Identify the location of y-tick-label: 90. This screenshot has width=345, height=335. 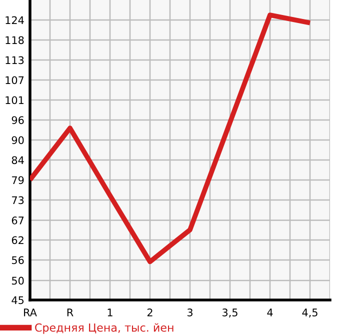
(18, 140).